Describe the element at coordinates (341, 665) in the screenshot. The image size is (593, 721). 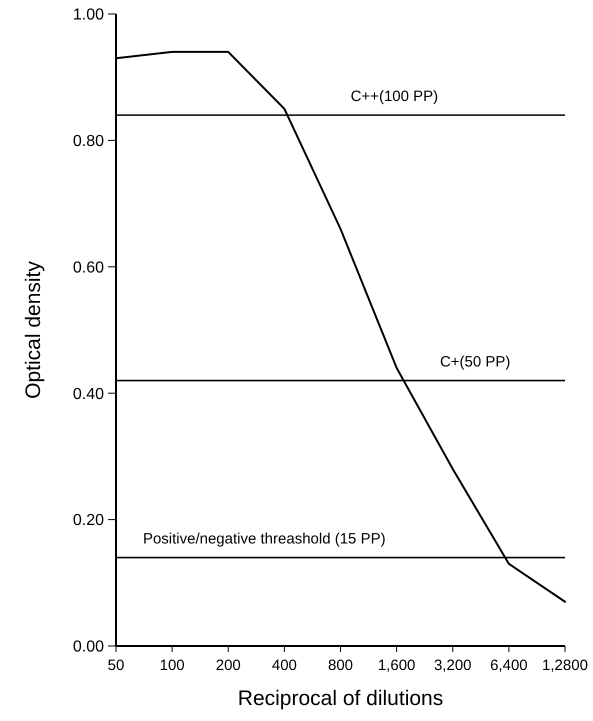
I see `x-tick-label: 800` at that location.